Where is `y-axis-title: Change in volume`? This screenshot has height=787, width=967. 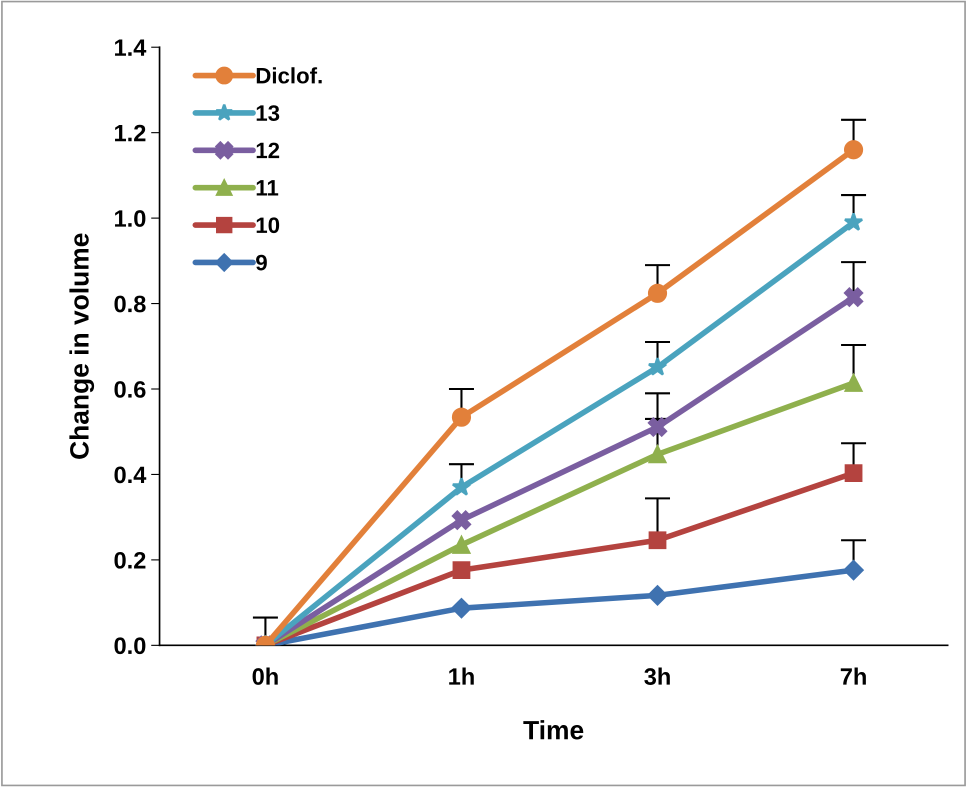
y-axis-title: Change in volume is located at coordinates (81, 346).